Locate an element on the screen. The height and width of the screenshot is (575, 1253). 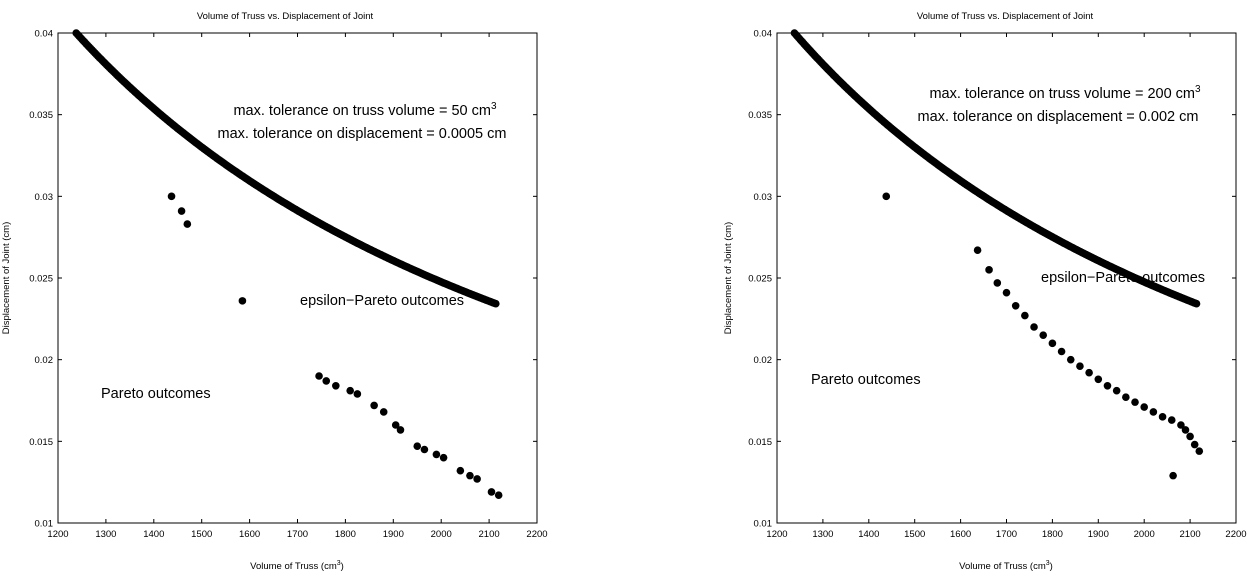
x-tick-label: 1400 is located at coordinates (153, 534).